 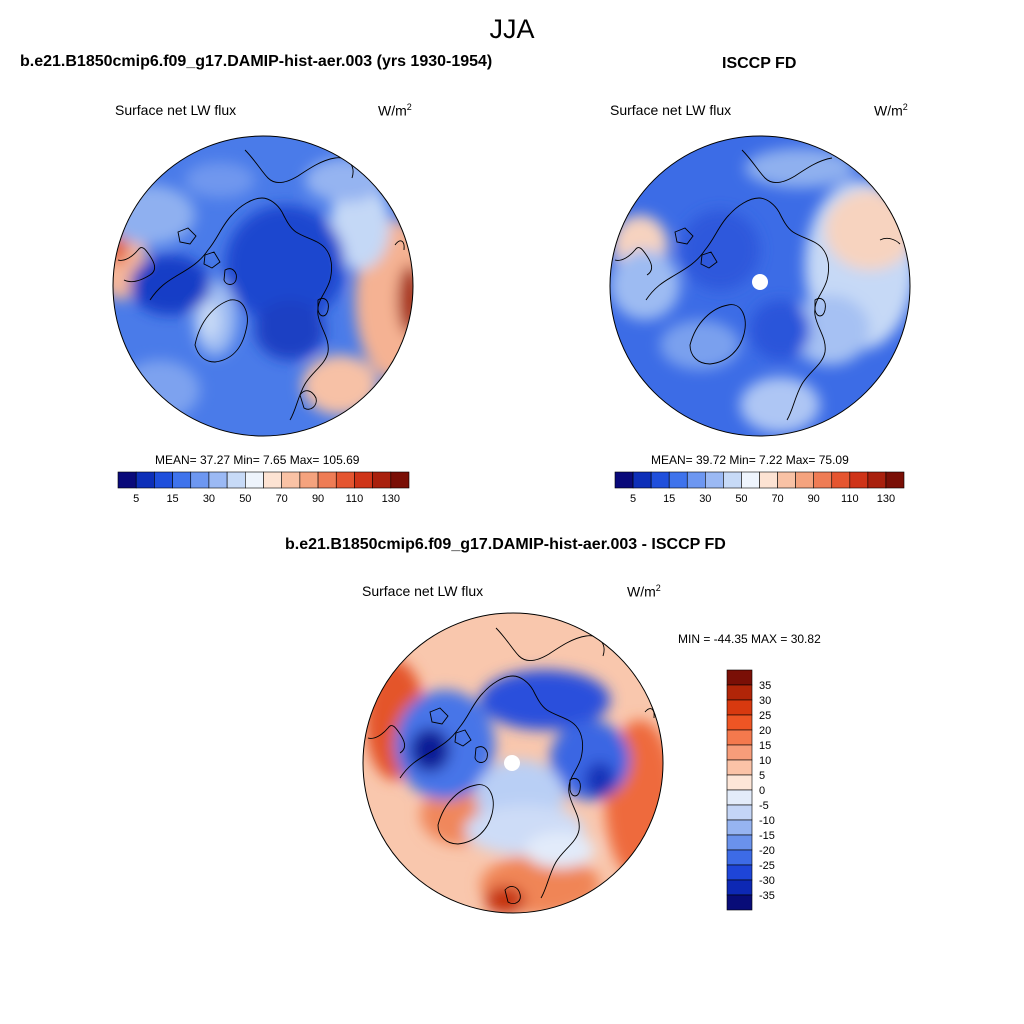 I want to click on colorbar-tick-label: -20, so click(x=767, y=851).